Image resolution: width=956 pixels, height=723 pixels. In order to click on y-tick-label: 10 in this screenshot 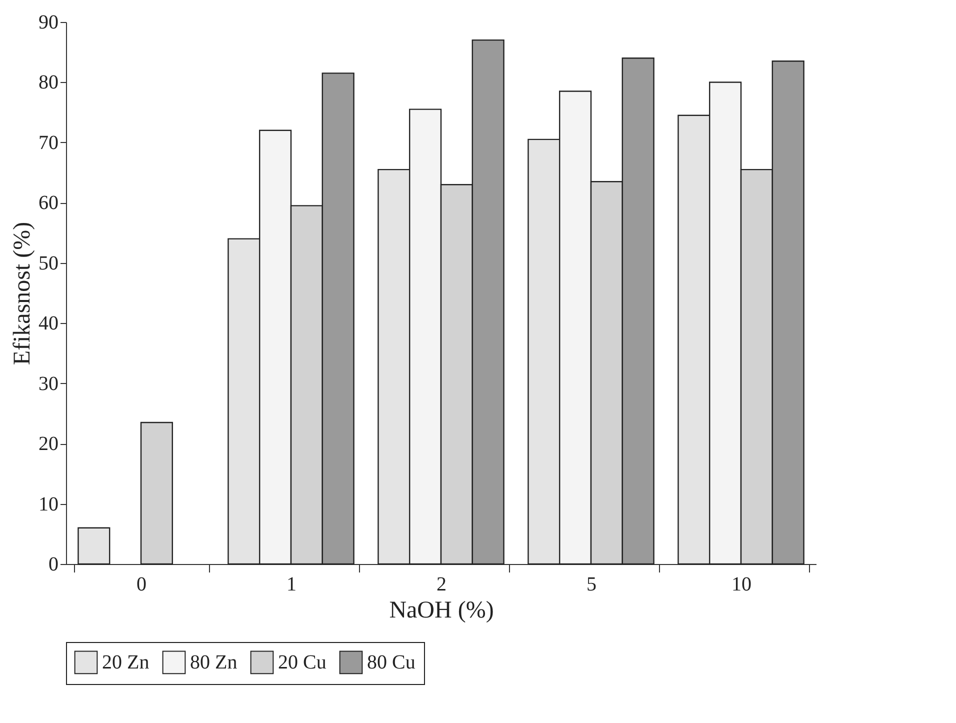, I will do `click(48, 504)`.